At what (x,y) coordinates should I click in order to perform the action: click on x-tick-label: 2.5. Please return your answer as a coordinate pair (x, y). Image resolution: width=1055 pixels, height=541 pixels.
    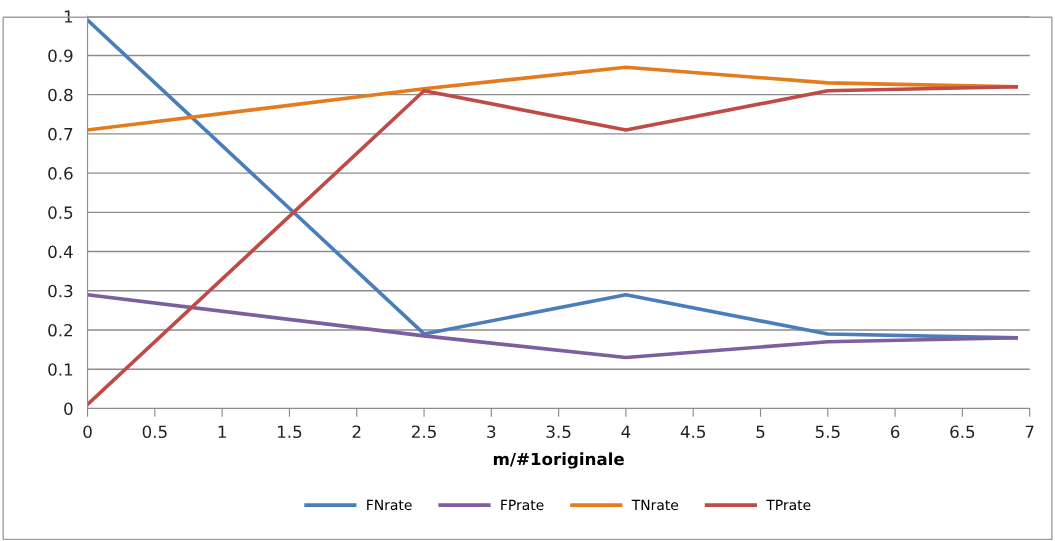
    Looking at the image, I should click on (424, 432).